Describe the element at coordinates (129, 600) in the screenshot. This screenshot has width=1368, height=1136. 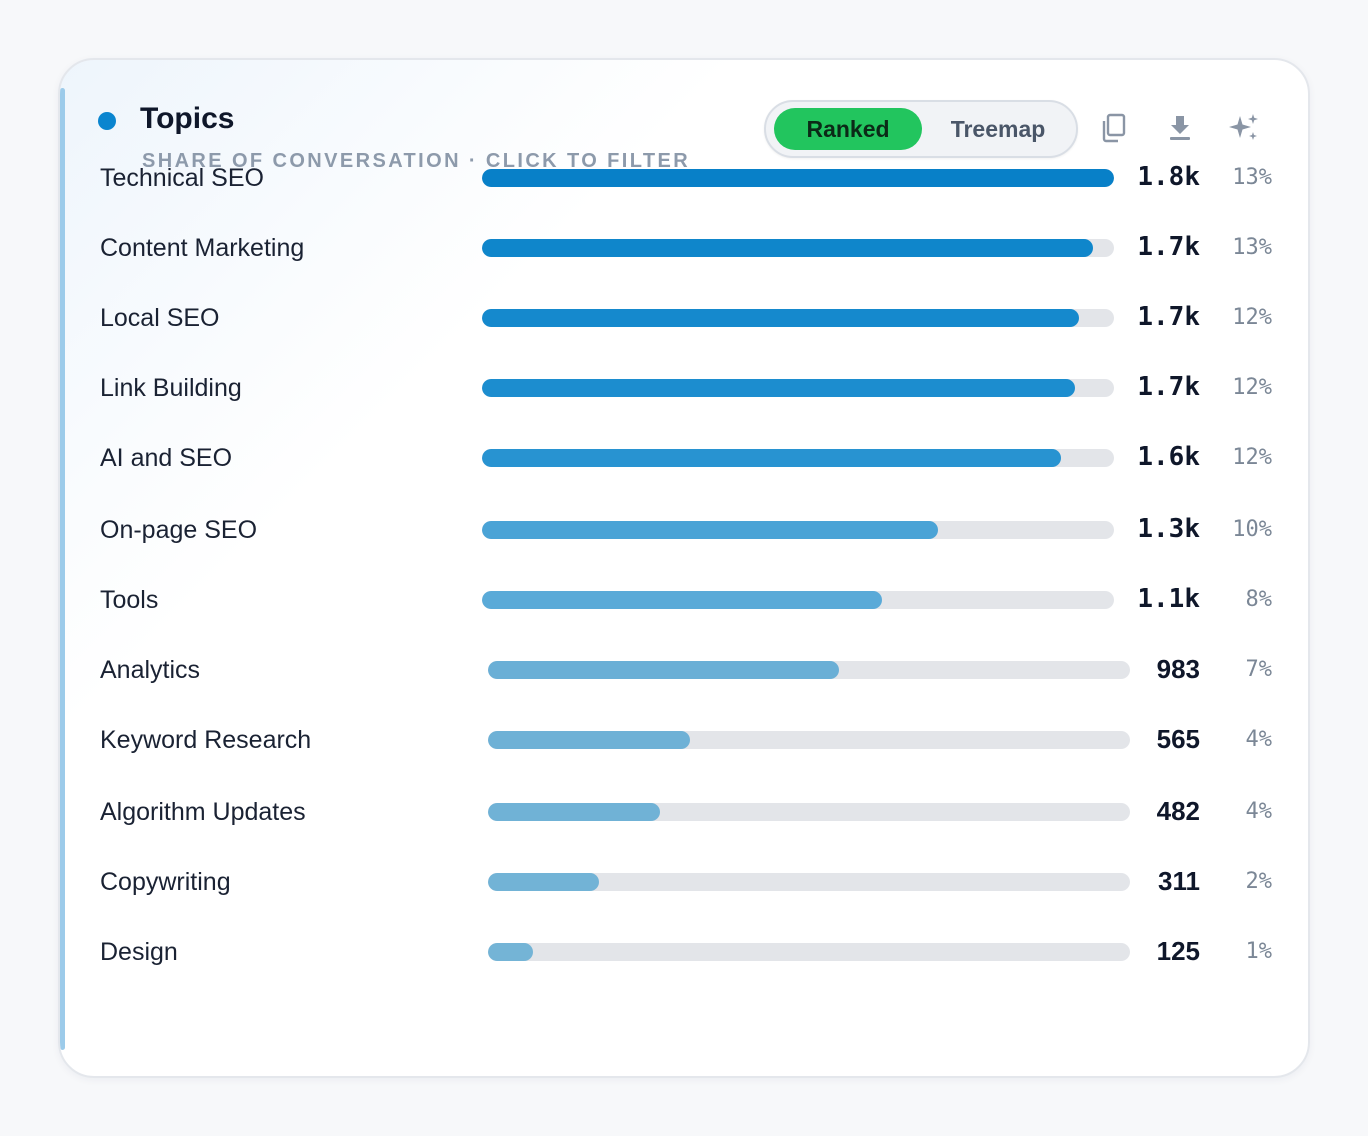
I see `topic-label: Tools` at that location.